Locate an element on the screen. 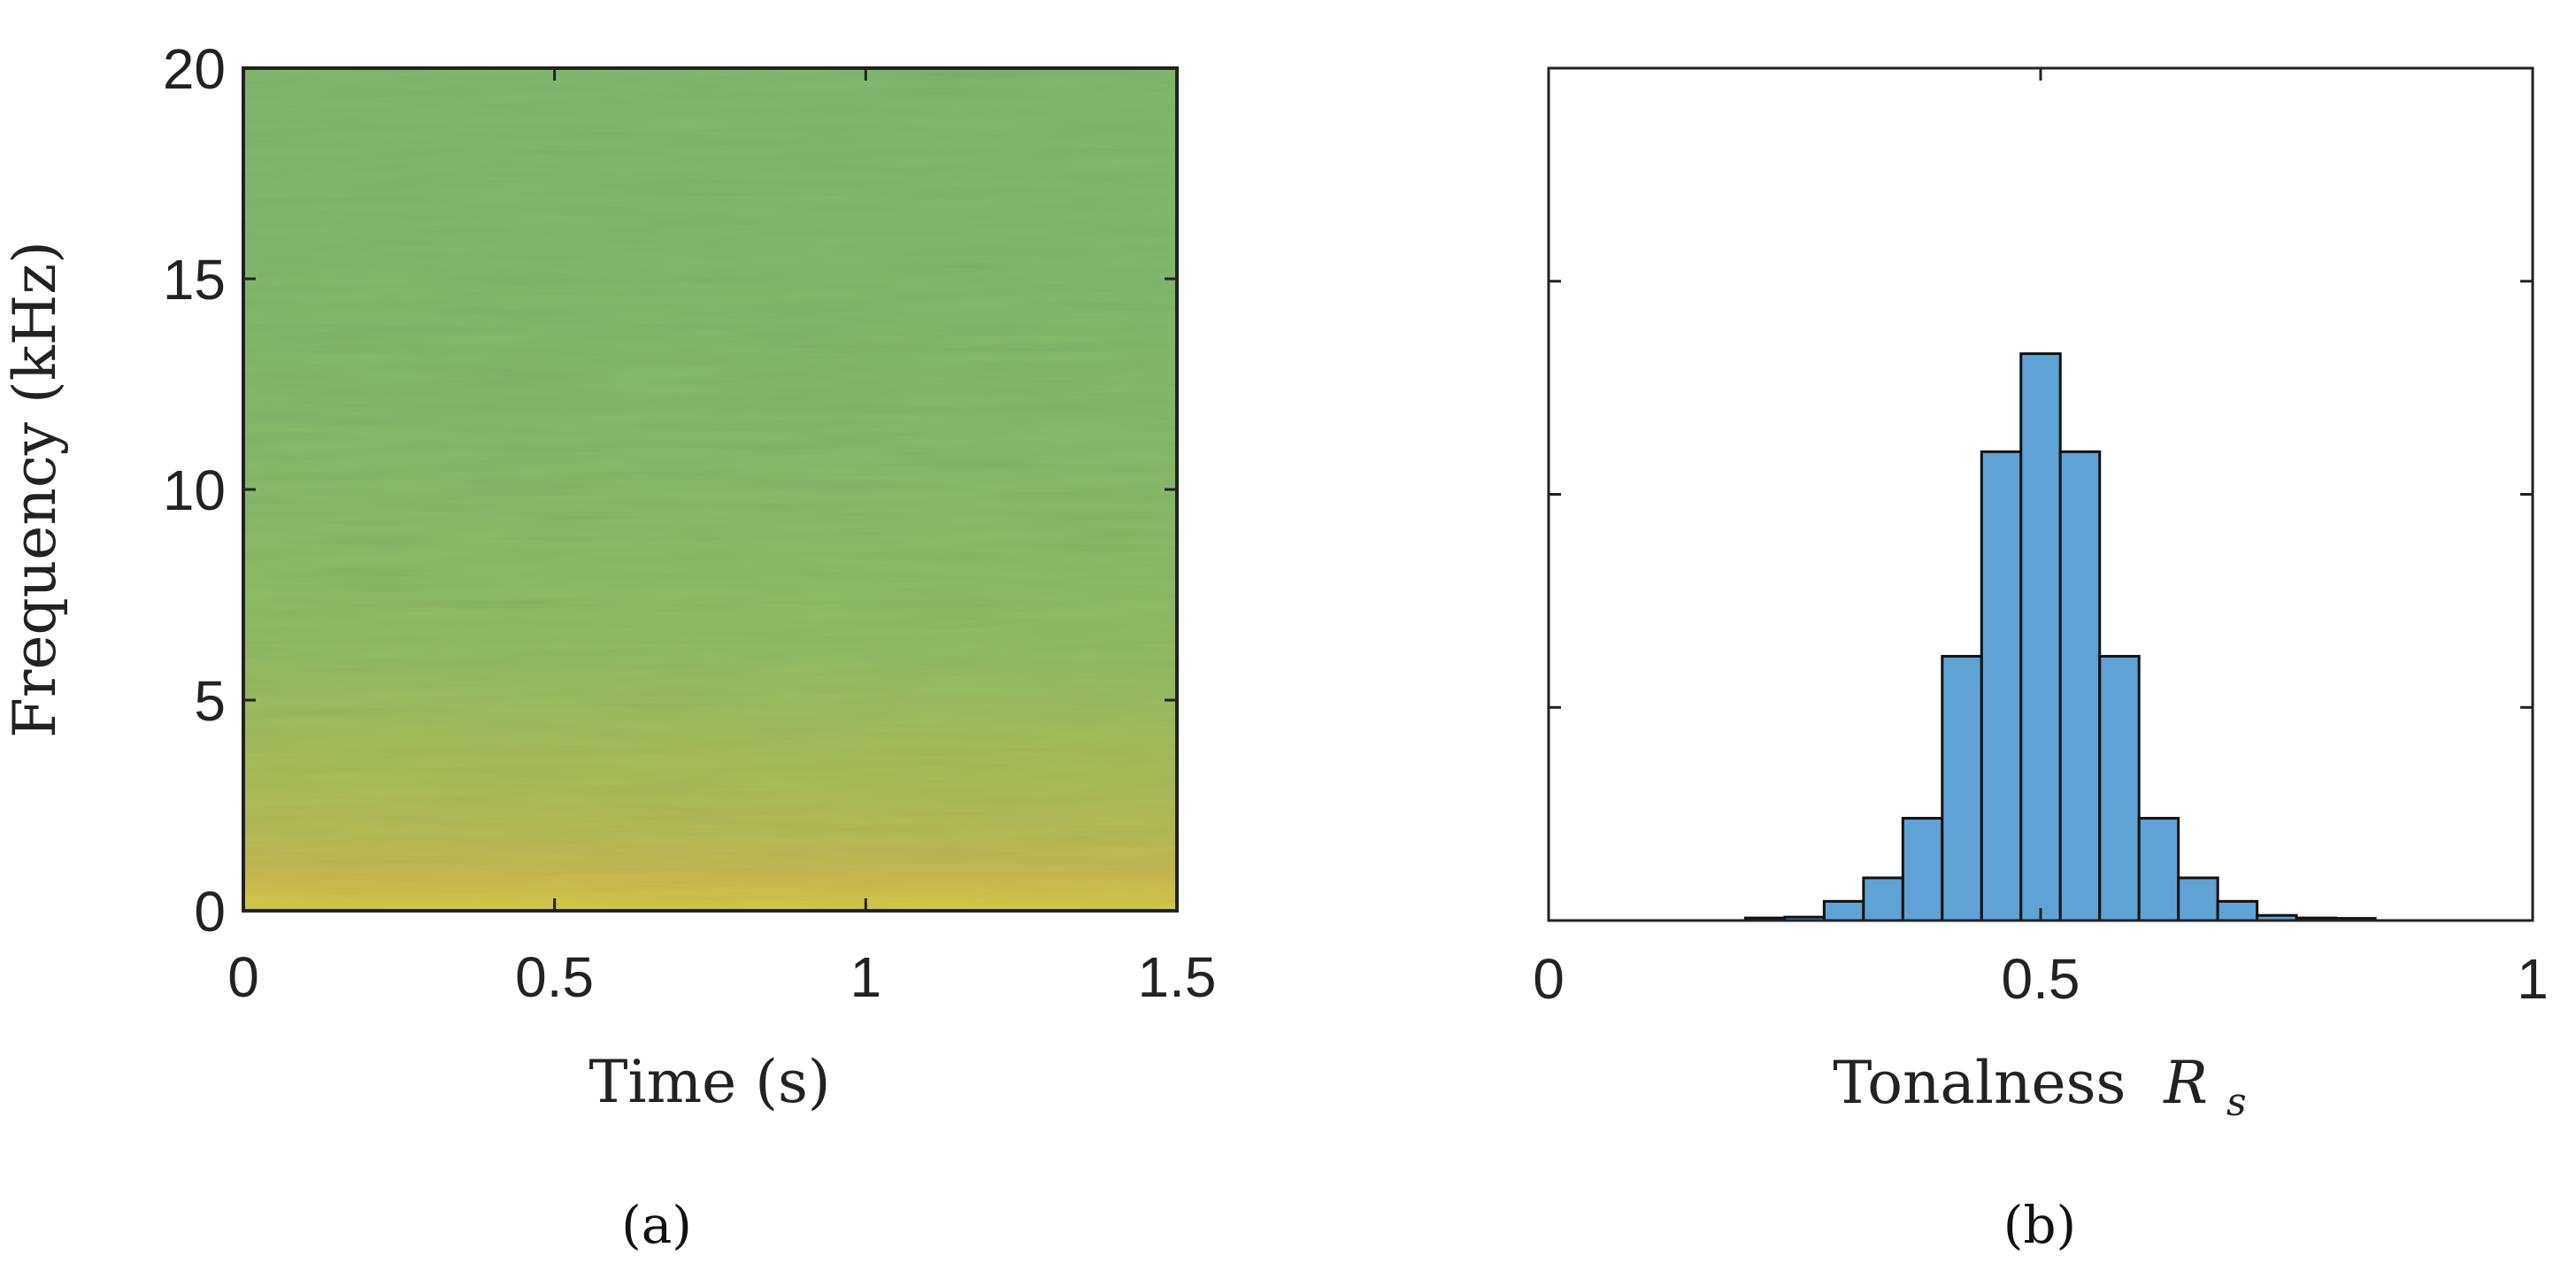 The image size is (2576, 1271). histogram-bars is located at coordinates (2060, 637).